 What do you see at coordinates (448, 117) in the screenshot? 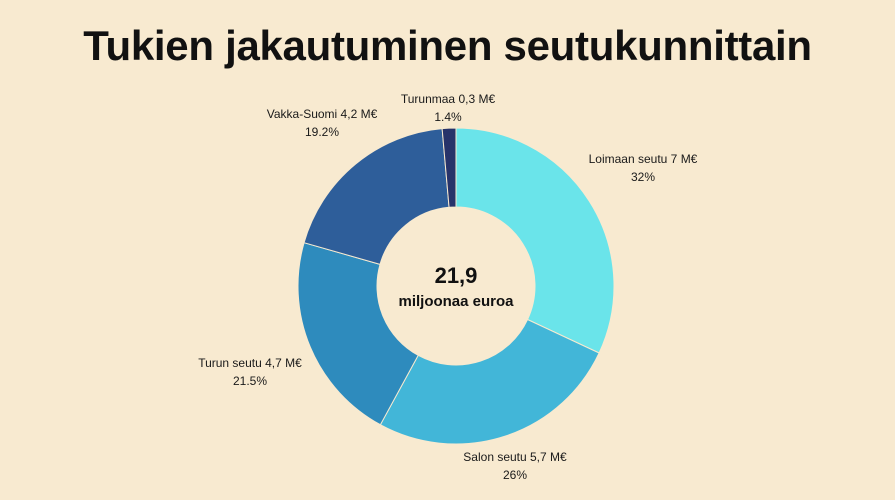
I see `slice-percent-5: 1.4%` at bounding box center [448, 117].